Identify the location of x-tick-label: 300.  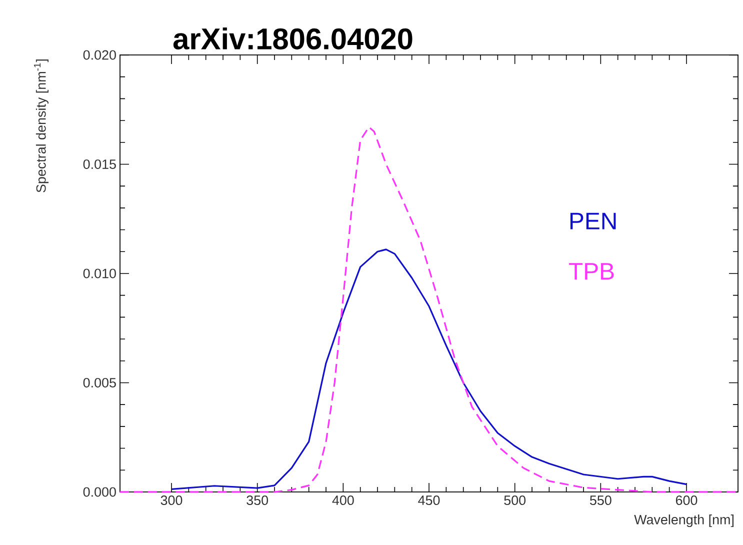
(171, 501).